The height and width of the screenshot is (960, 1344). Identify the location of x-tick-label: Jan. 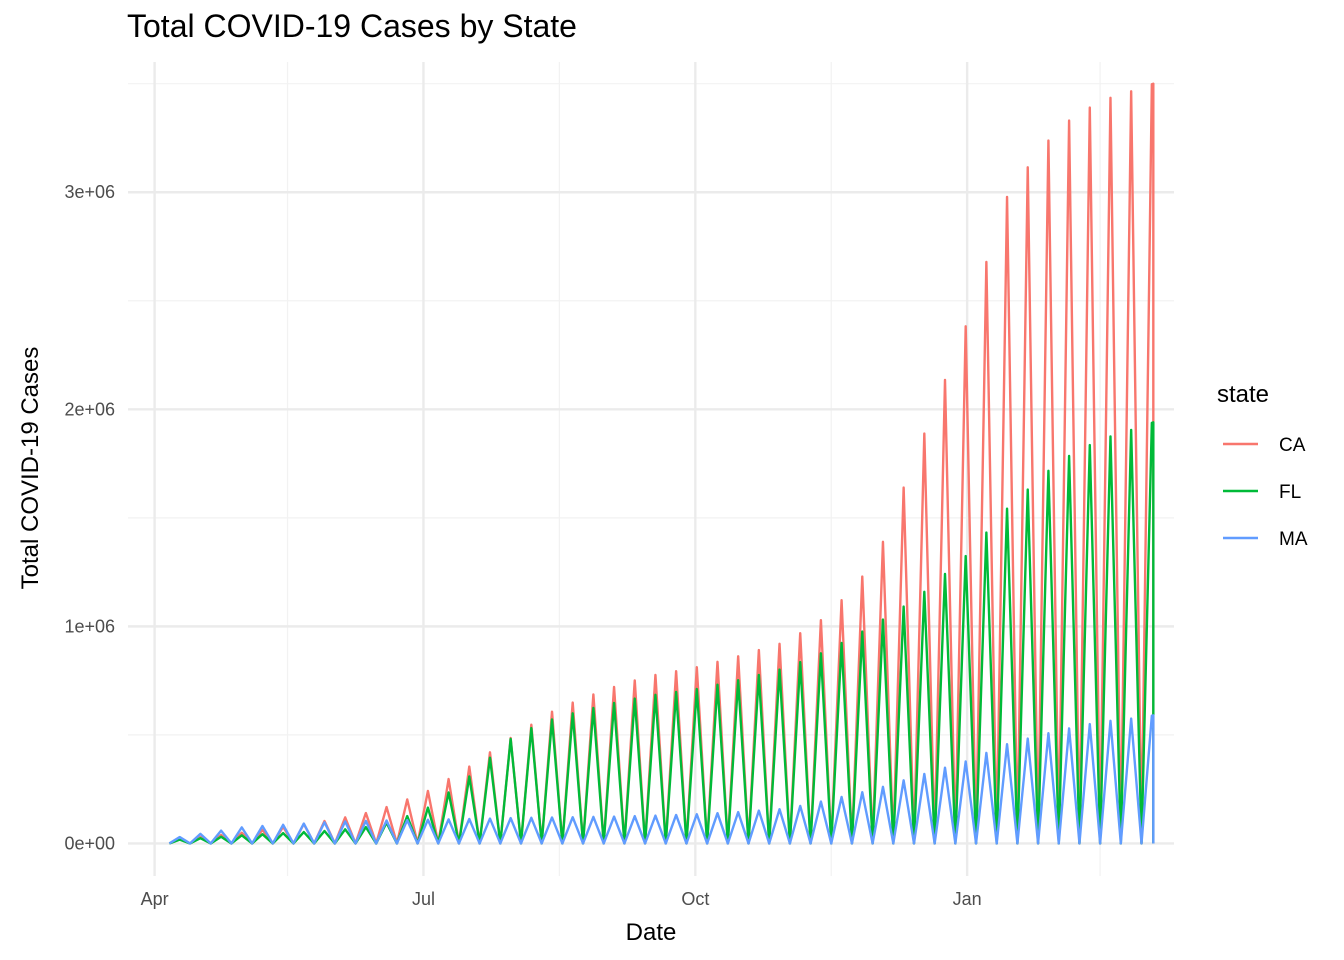
(967, 899).